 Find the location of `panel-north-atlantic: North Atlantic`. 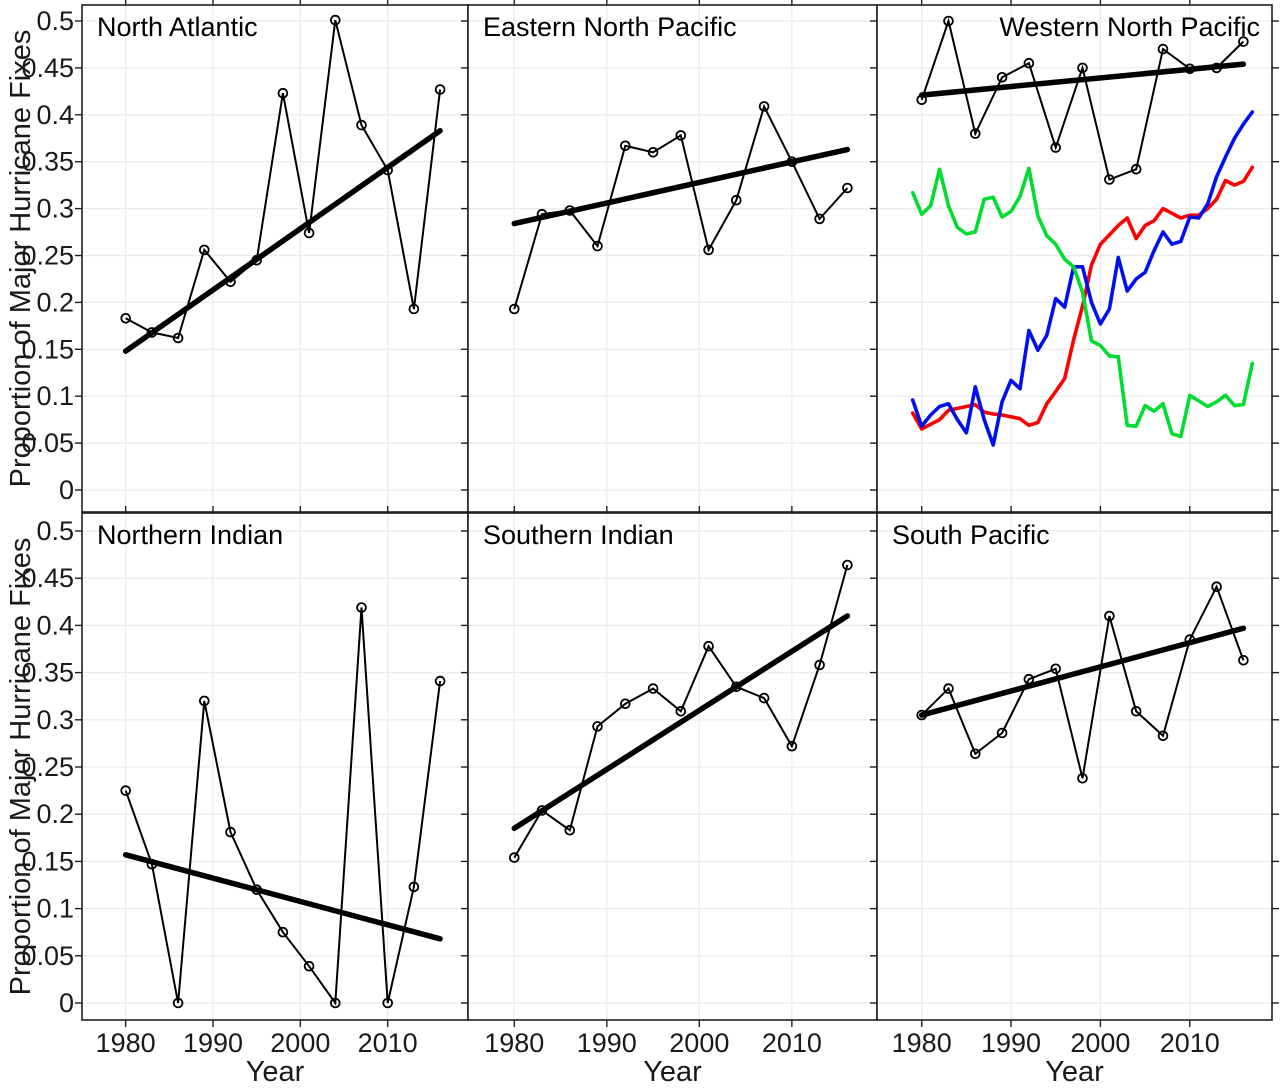

panel-north-atlantic: North Atlantic is located at coordinates (275, 259).